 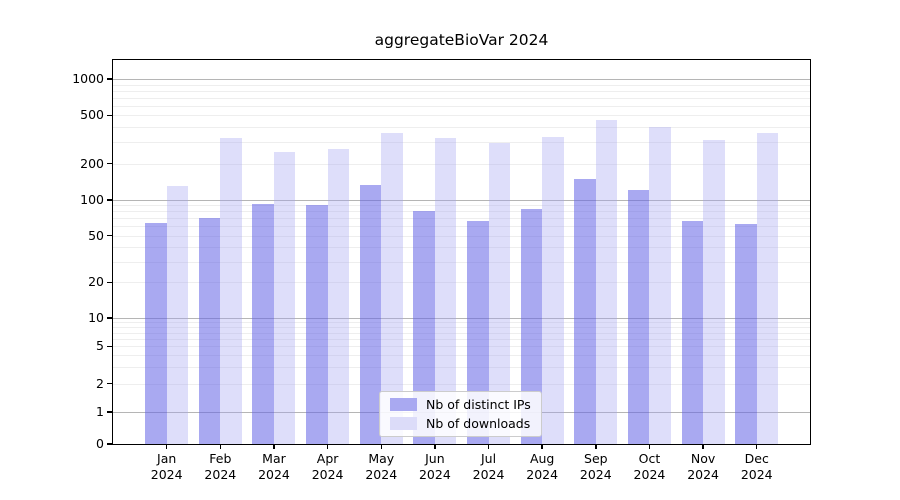 I want to click on y-tick-label: 2, so click(x=100, y=383).